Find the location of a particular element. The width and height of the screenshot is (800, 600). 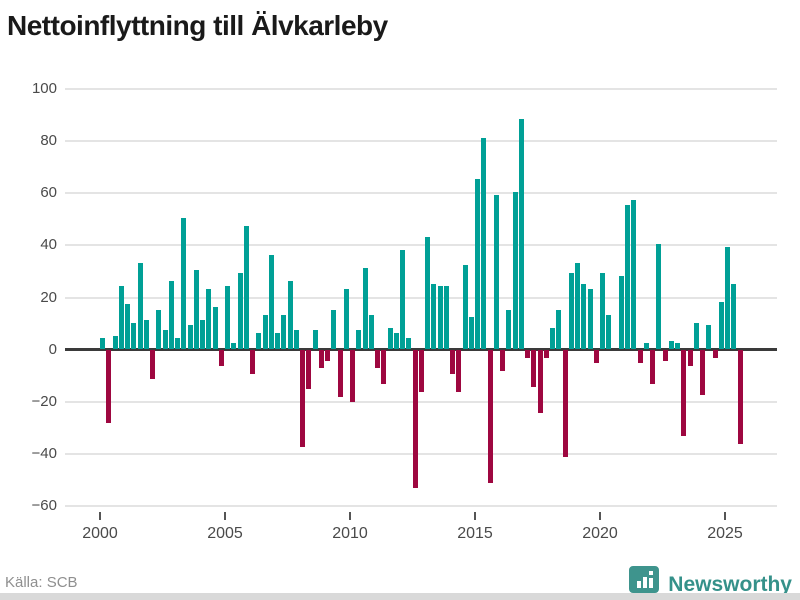

chart-title: Nettoinflyttning till Älvkarleby is located at coordinates (197, 25).